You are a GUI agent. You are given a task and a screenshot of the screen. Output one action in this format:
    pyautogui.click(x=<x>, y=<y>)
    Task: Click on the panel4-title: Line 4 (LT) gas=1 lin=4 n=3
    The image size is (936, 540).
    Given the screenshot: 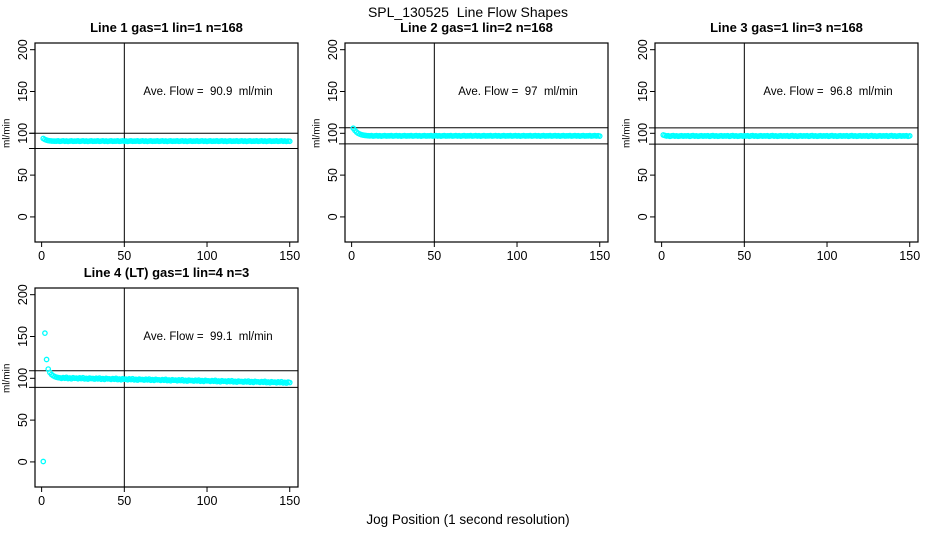 What is the action you would take?
    pyautogui.click(x=166, y=272)
    